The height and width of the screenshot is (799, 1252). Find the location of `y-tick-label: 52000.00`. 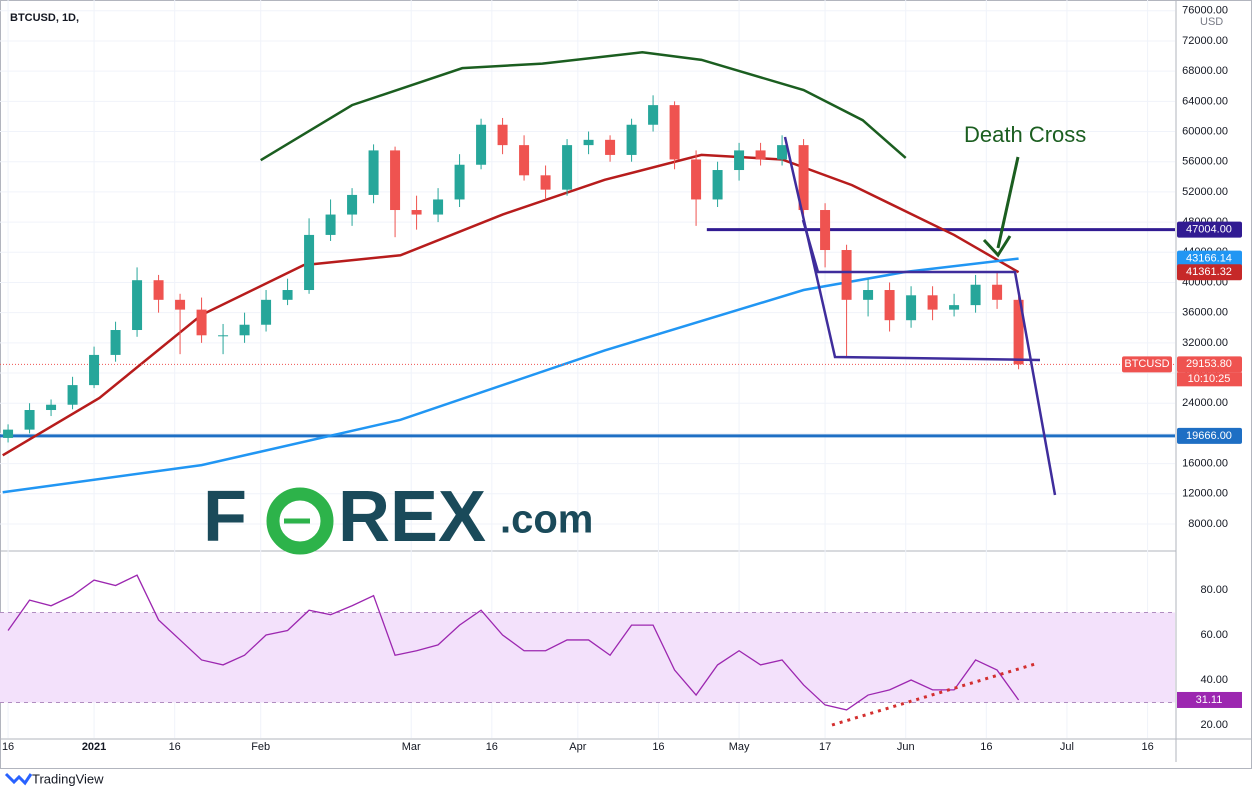

y-tick-label: 52000.00 is located at coordinates (1205, 192).